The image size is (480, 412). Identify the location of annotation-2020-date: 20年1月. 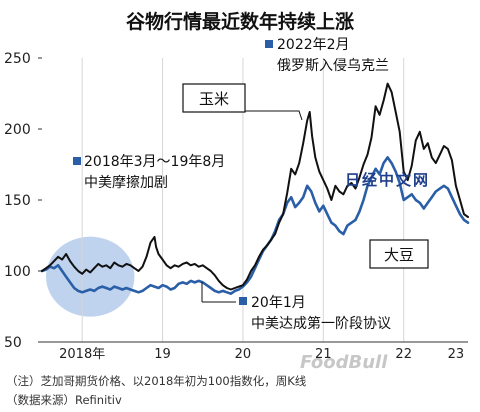
(278, 303).